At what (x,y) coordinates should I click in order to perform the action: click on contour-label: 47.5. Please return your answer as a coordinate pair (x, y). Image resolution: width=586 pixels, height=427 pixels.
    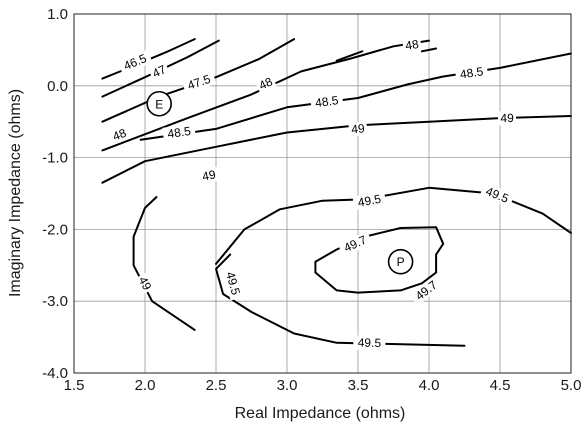
    Looking at the image, I should click on (199, 82).